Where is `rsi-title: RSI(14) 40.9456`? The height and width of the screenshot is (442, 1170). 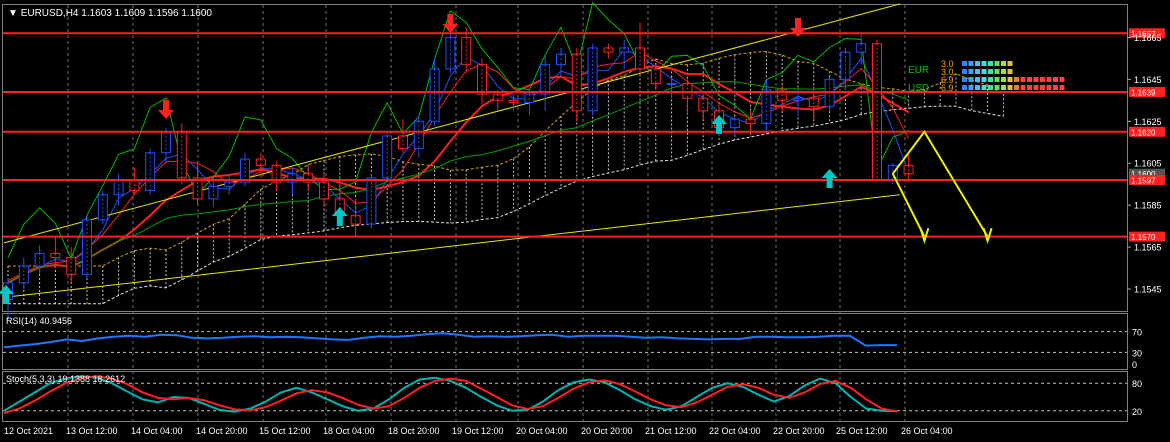
rsi-title: RSI(14) 40.9456 is located at coordinates (39, 321).